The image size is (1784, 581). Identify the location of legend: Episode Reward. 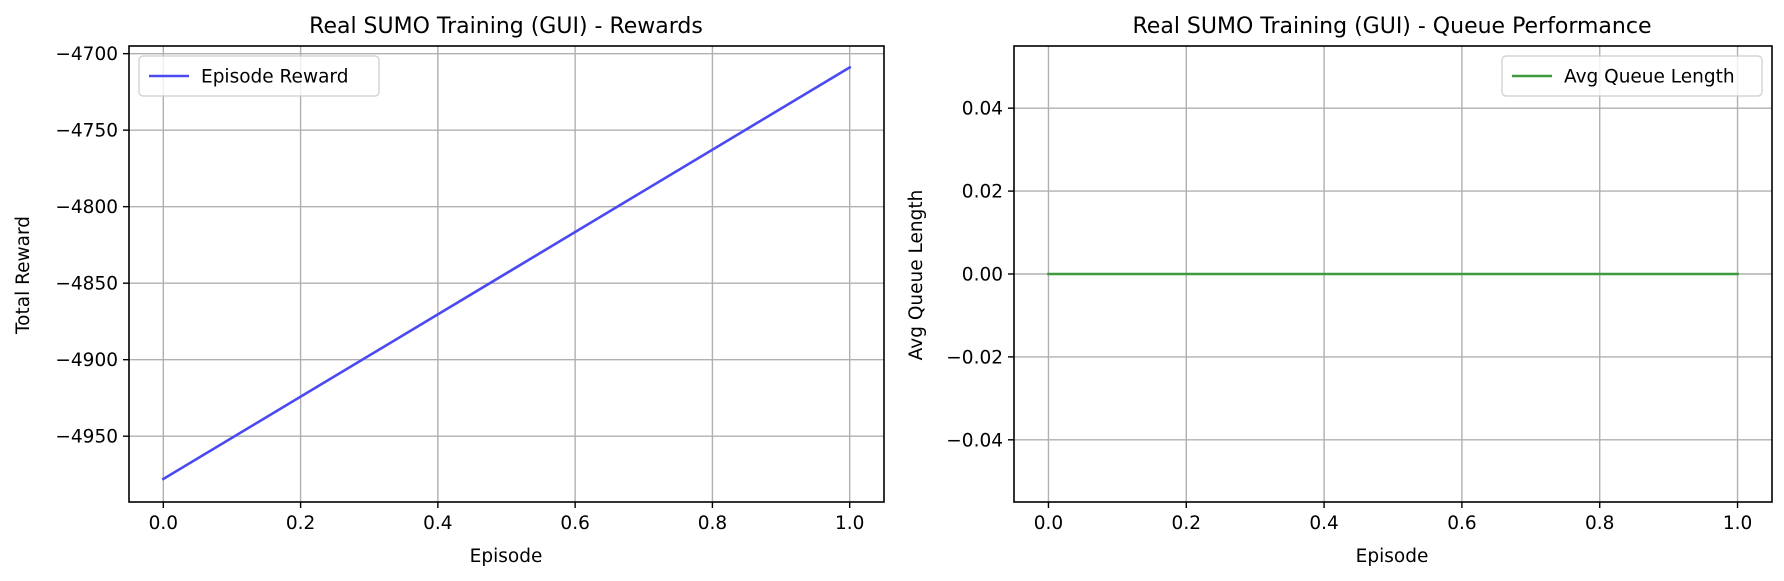
(259, 76).